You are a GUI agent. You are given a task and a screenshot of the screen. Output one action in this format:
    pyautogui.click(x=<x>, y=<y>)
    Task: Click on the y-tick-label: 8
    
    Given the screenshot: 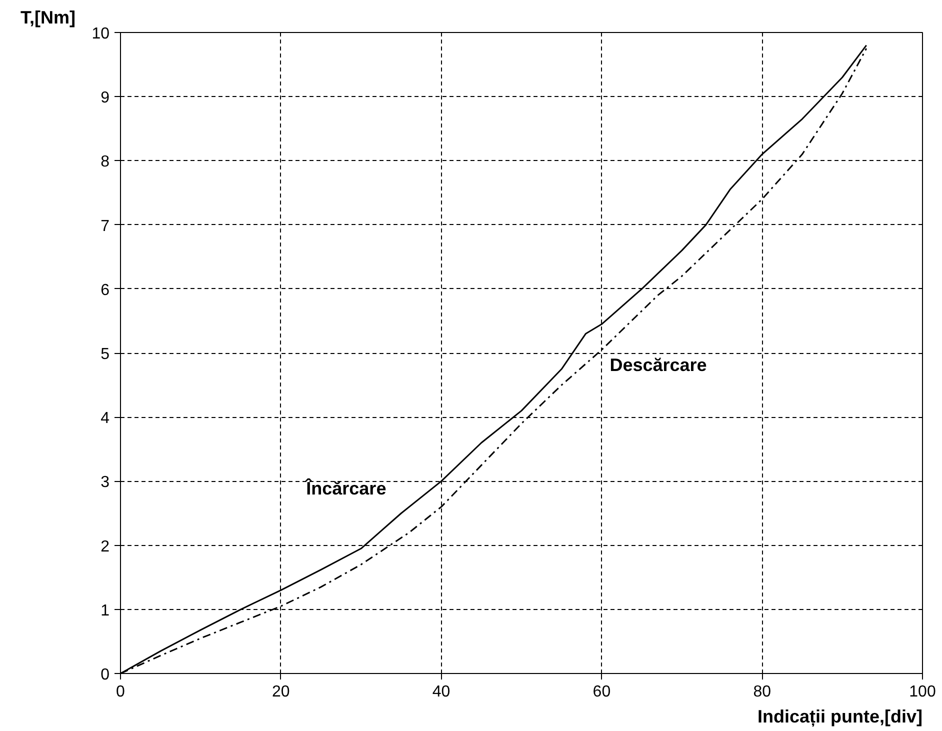 What is the action you would take?
    pyautogui.click(x=105, y=162)
    